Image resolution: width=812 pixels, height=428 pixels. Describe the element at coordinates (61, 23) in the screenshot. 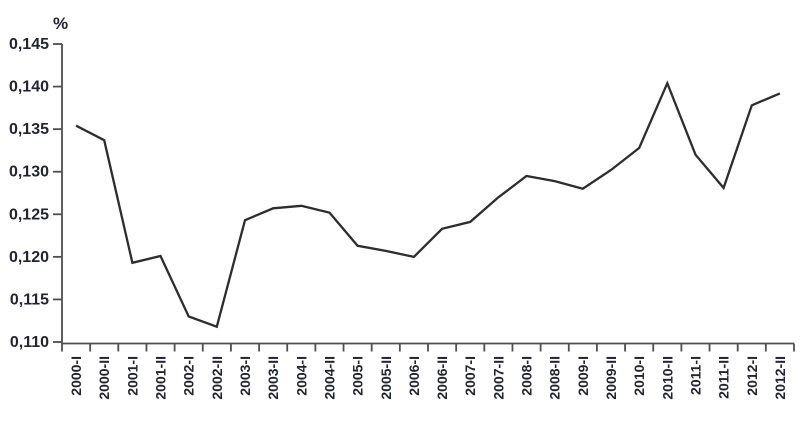

I see `y-axis-unit-label: %` at that location.